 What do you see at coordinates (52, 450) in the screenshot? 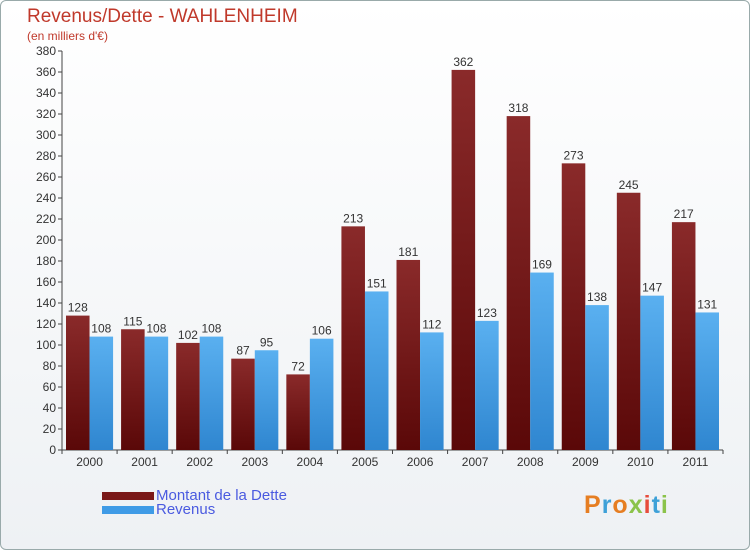
I see `y-tick-label: 0` at bounding box center [52, 450].